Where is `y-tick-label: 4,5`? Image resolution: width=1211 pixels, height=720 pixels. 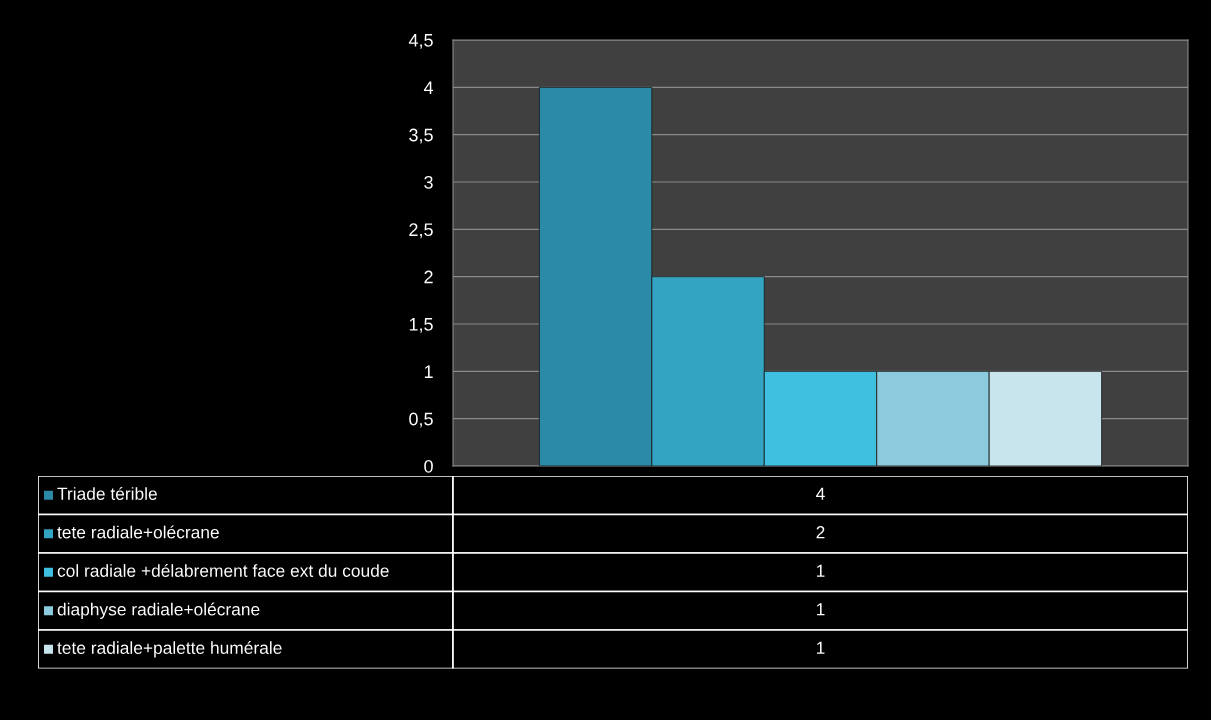 y-tick-label: 4,5 is located at coordinates (420, 41).